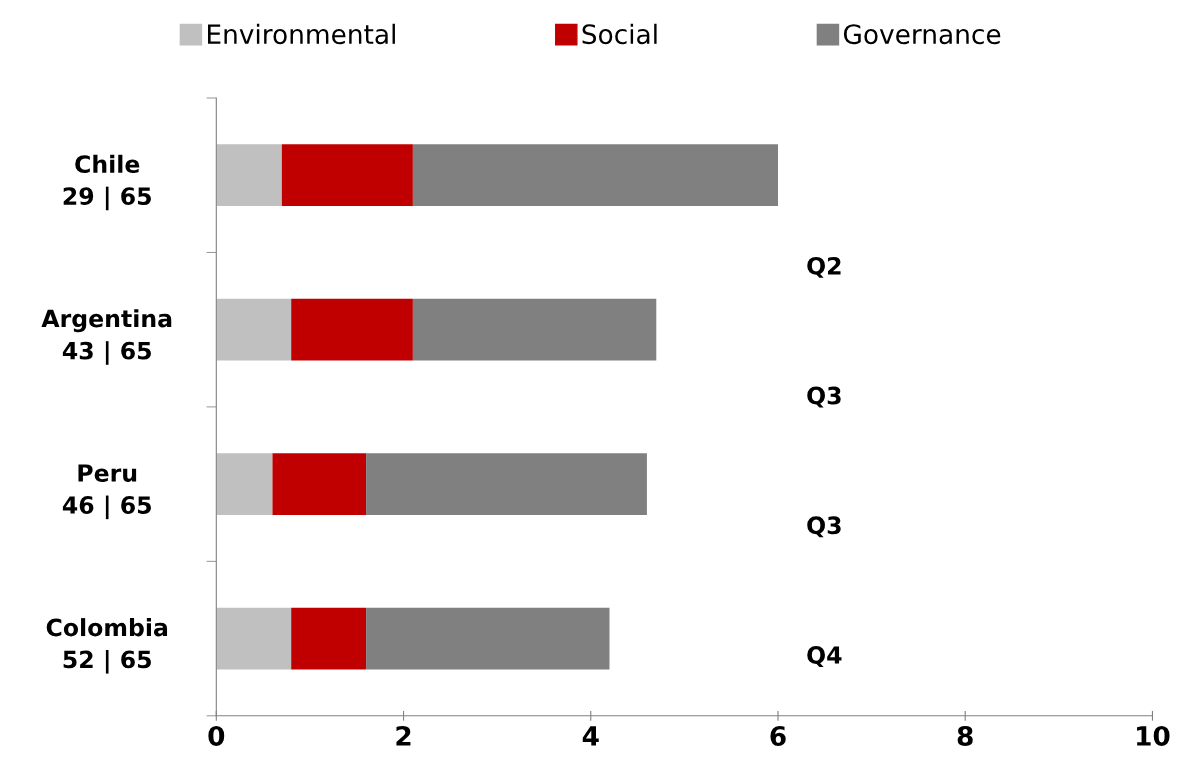 Image resolution: width=1182 pixels, height=784 pixels. I want to click on x-tick-label: 10, so click(1153, 735).